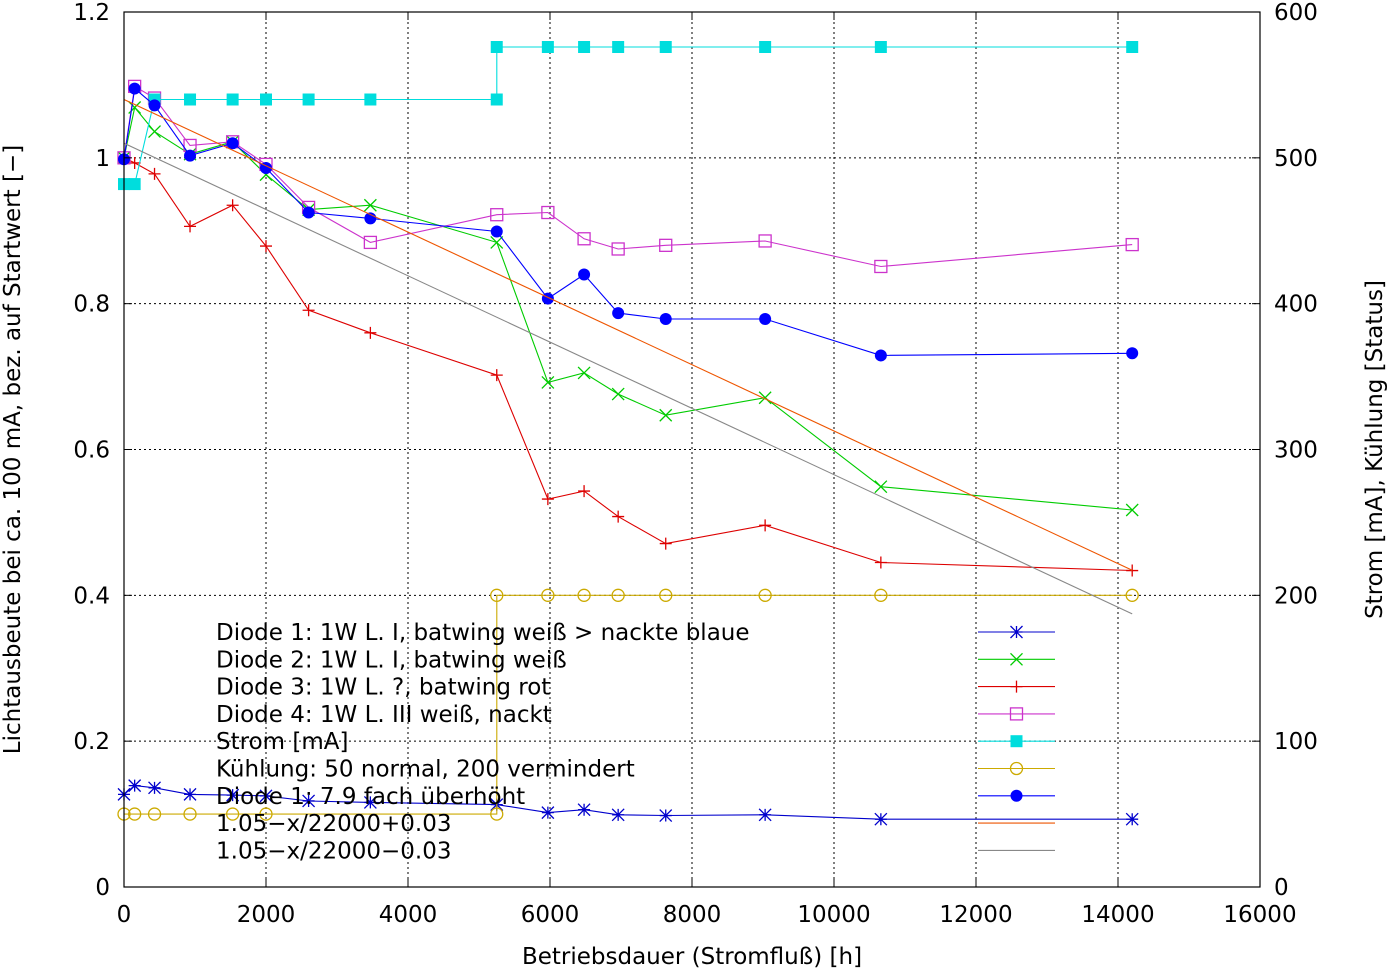 The height and width of the screenshot is (971, 1388). What do you see at coordinates (91, 305) in the screenshot?
I see `y-tick-label: 0.8` at bounding box center [91, 305].